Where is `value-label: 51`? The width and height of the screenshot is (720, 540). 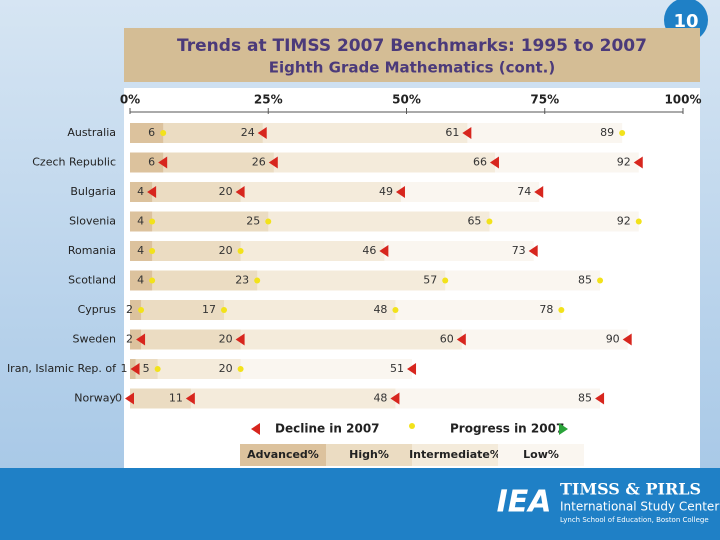
value-label: 51 is located at coordinates (397, 368).